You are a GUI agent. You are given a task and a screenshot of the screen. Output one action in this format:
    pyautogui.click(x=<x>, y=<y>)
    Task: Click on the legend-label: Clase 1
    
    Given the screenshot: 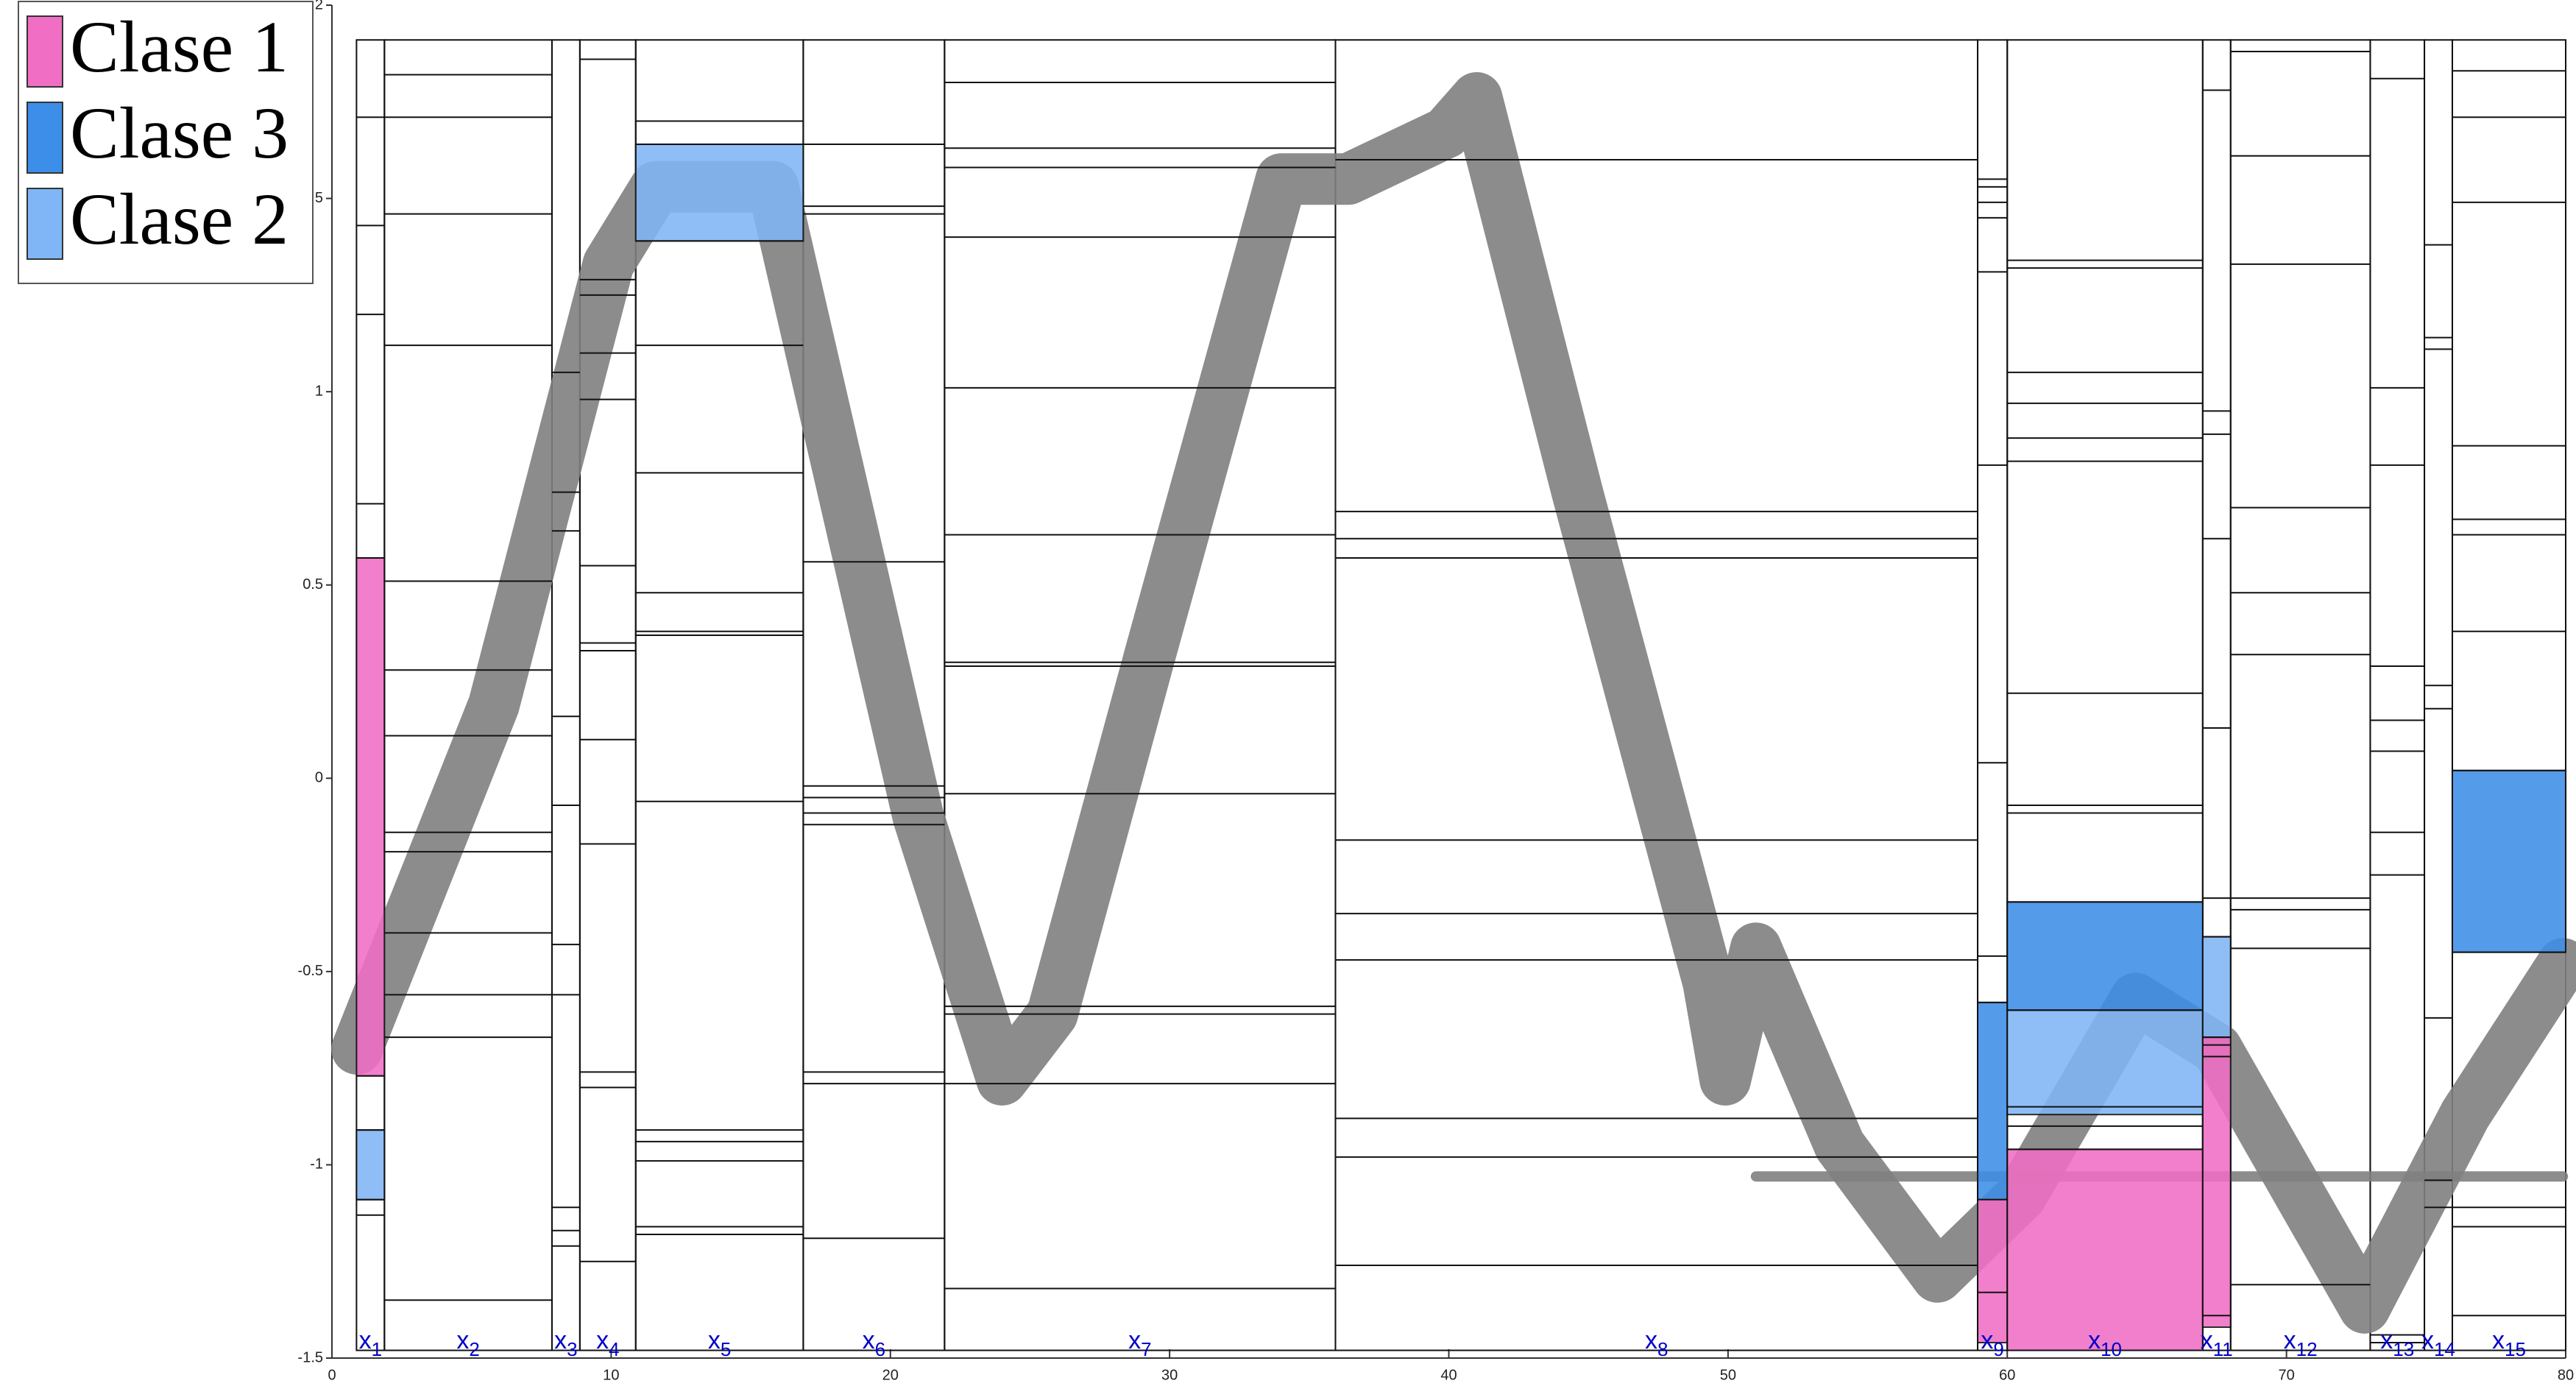 What is the action you would take?
    pyautogui.click(x=179, y=47)
    